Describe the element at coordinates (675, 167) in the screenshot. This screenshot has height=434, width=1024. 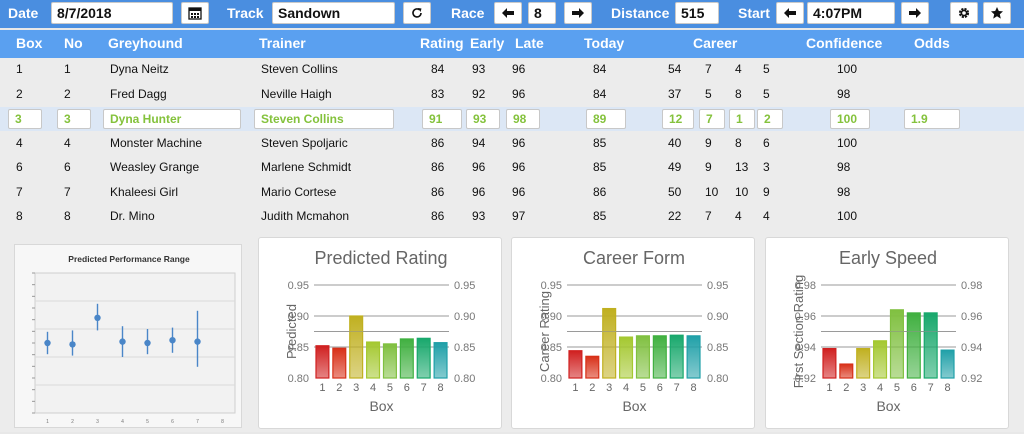
I see `cell-career-starts: 49` at that location.